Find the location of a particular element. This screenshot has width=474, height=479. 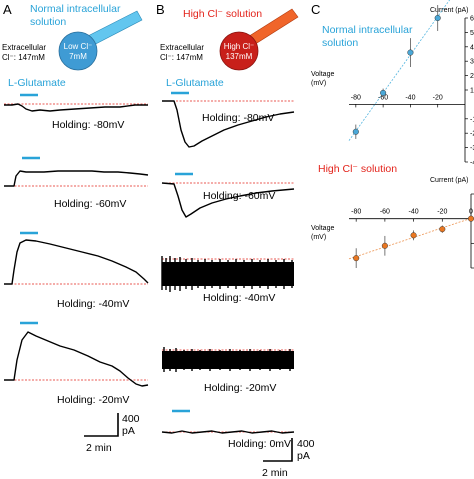

panel-a-extracellular-line1: Extracellular is located at coordinates (24, 47).